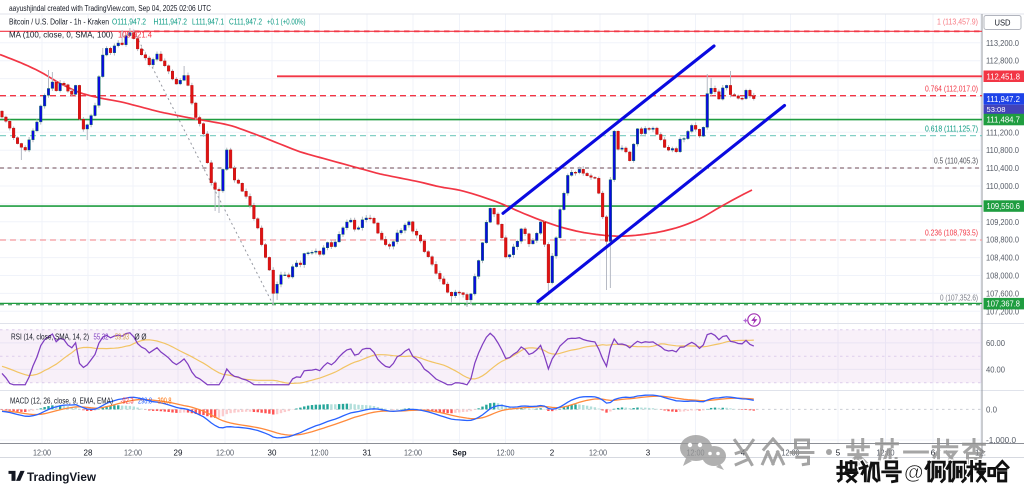 Image resolution: width=1024 pixels, height=493 pixels. I want to click on svg-text: 107,600.0, so click(1003, 293).